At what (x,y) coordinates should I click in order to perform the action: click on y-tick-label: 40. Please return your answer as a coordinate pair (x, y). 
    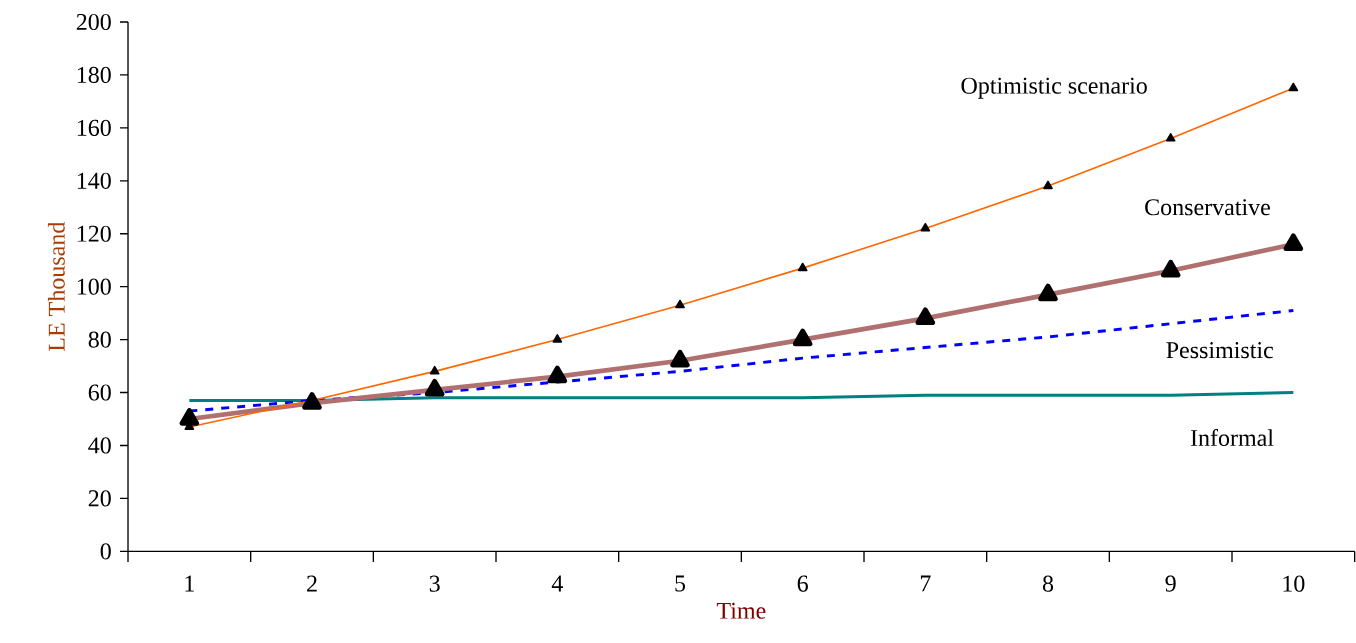
    Looking at the image, I should click on (99, 445).